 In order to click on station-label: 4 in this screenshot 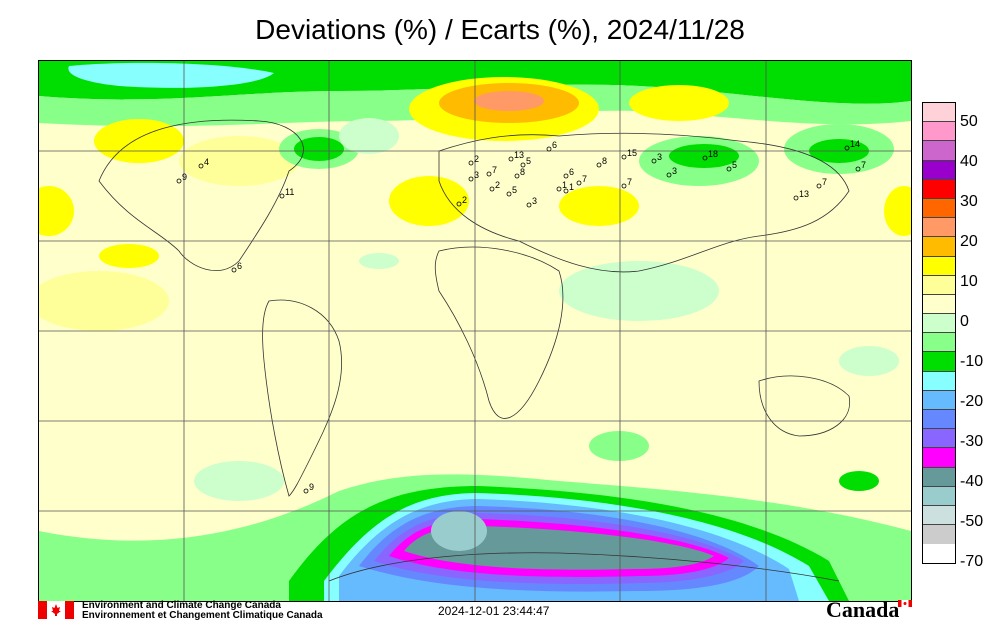, I will do `click(206, 162)`.